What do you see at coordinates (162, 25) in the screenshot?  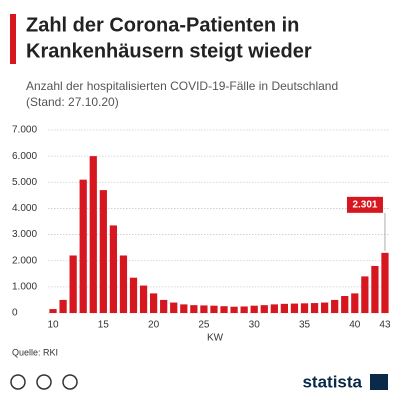 I see `chart-title: Zahl der Corona-Patienten in` at bounding box center [162, 25].